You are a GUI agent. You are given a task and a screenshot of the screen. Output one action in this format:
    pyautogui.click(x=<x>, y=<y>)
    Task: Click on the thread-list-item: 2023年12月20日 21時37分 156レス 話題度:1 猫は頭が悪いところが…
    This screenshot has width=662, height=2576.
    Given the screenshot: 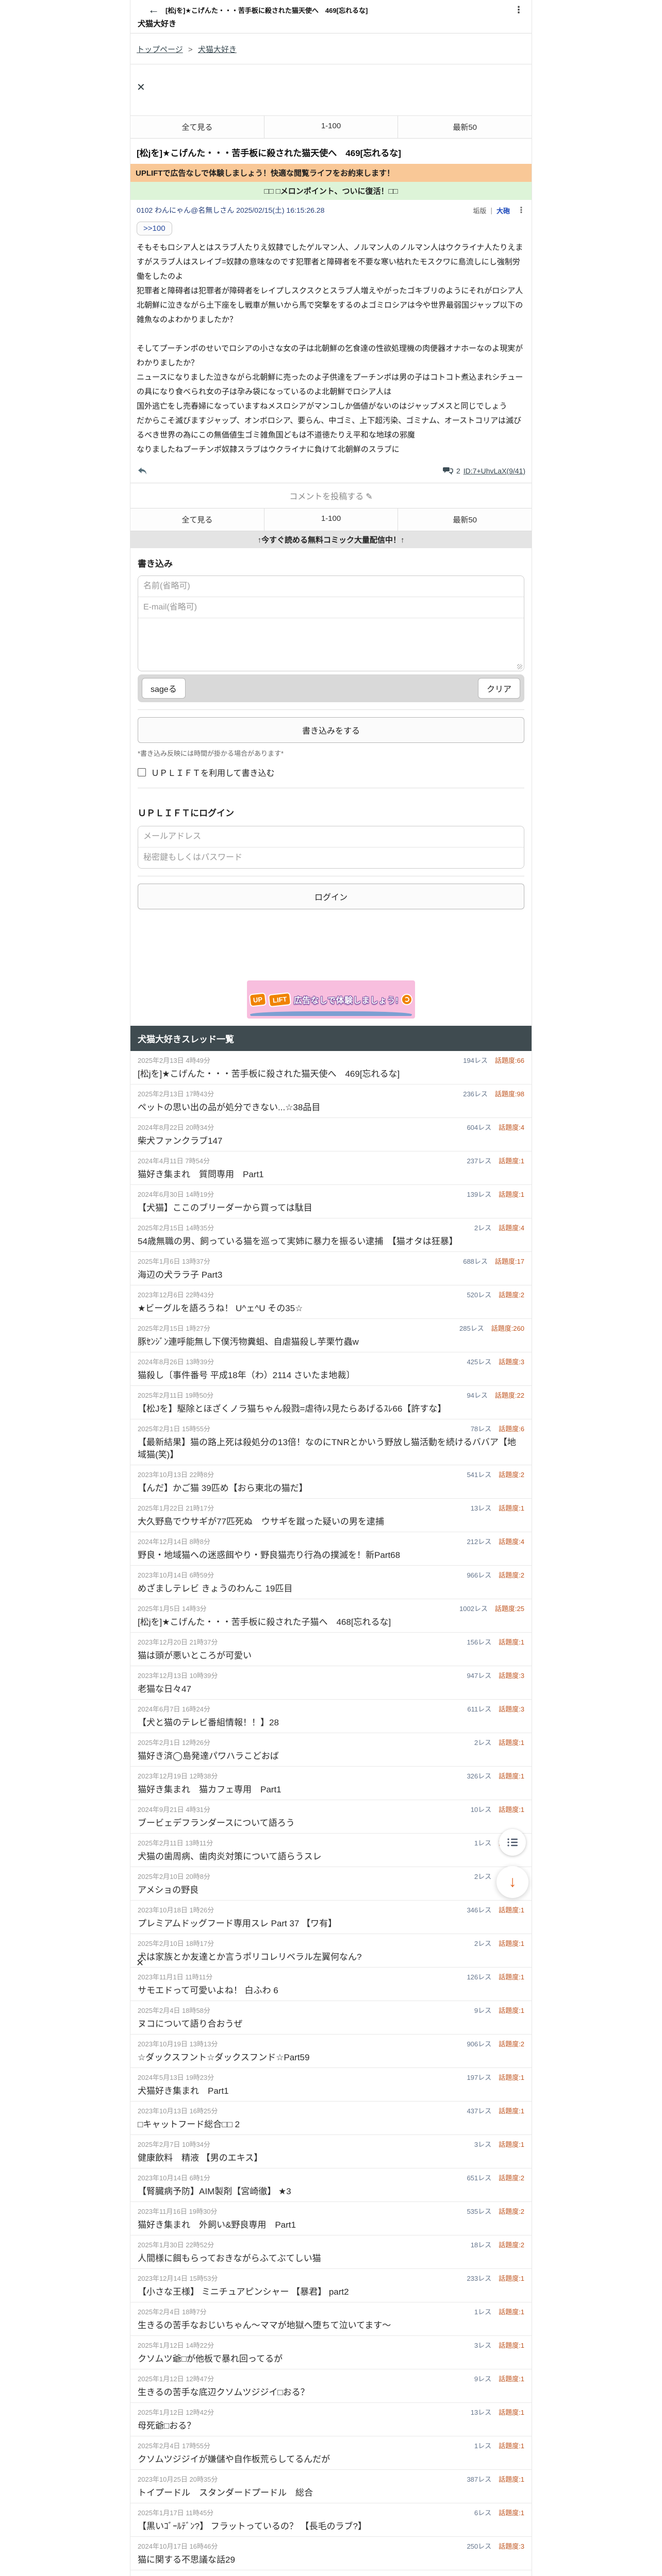 What is the action you would take?
    pyautogui.click(x=331, y=1650)
    